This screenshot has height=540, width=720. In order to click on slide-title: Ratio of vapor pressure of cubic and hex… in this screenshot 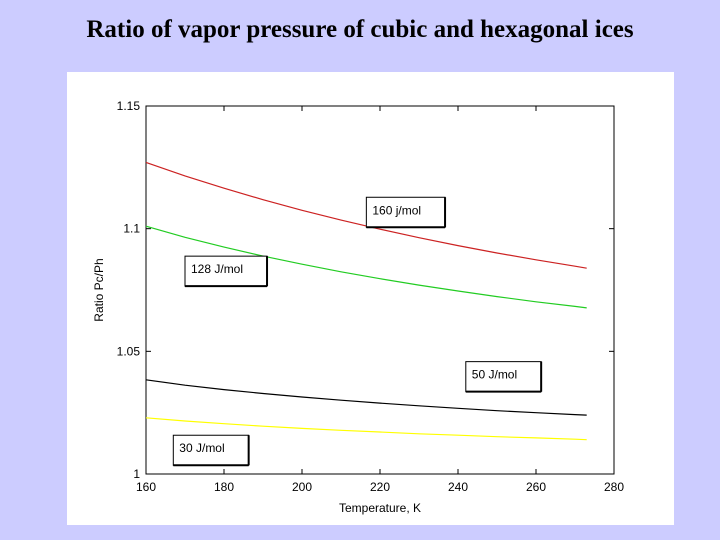, I will do `click(360, 29)`.